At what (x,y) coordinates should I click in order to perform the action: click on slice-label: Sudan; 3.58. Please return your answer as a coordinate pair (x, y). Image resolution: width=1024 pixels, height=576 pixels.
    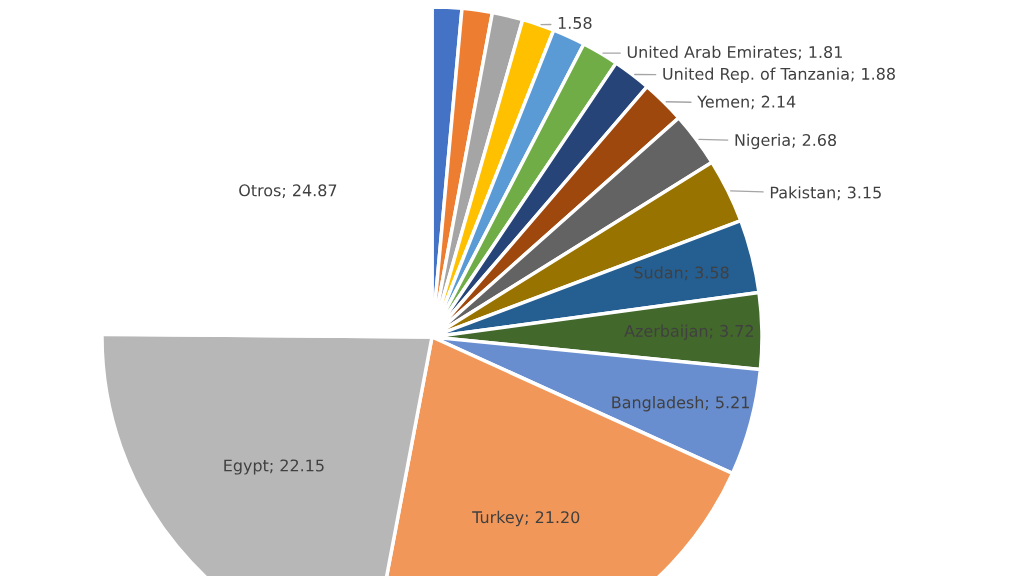
    Looking at the image, I should click on (681, 273).